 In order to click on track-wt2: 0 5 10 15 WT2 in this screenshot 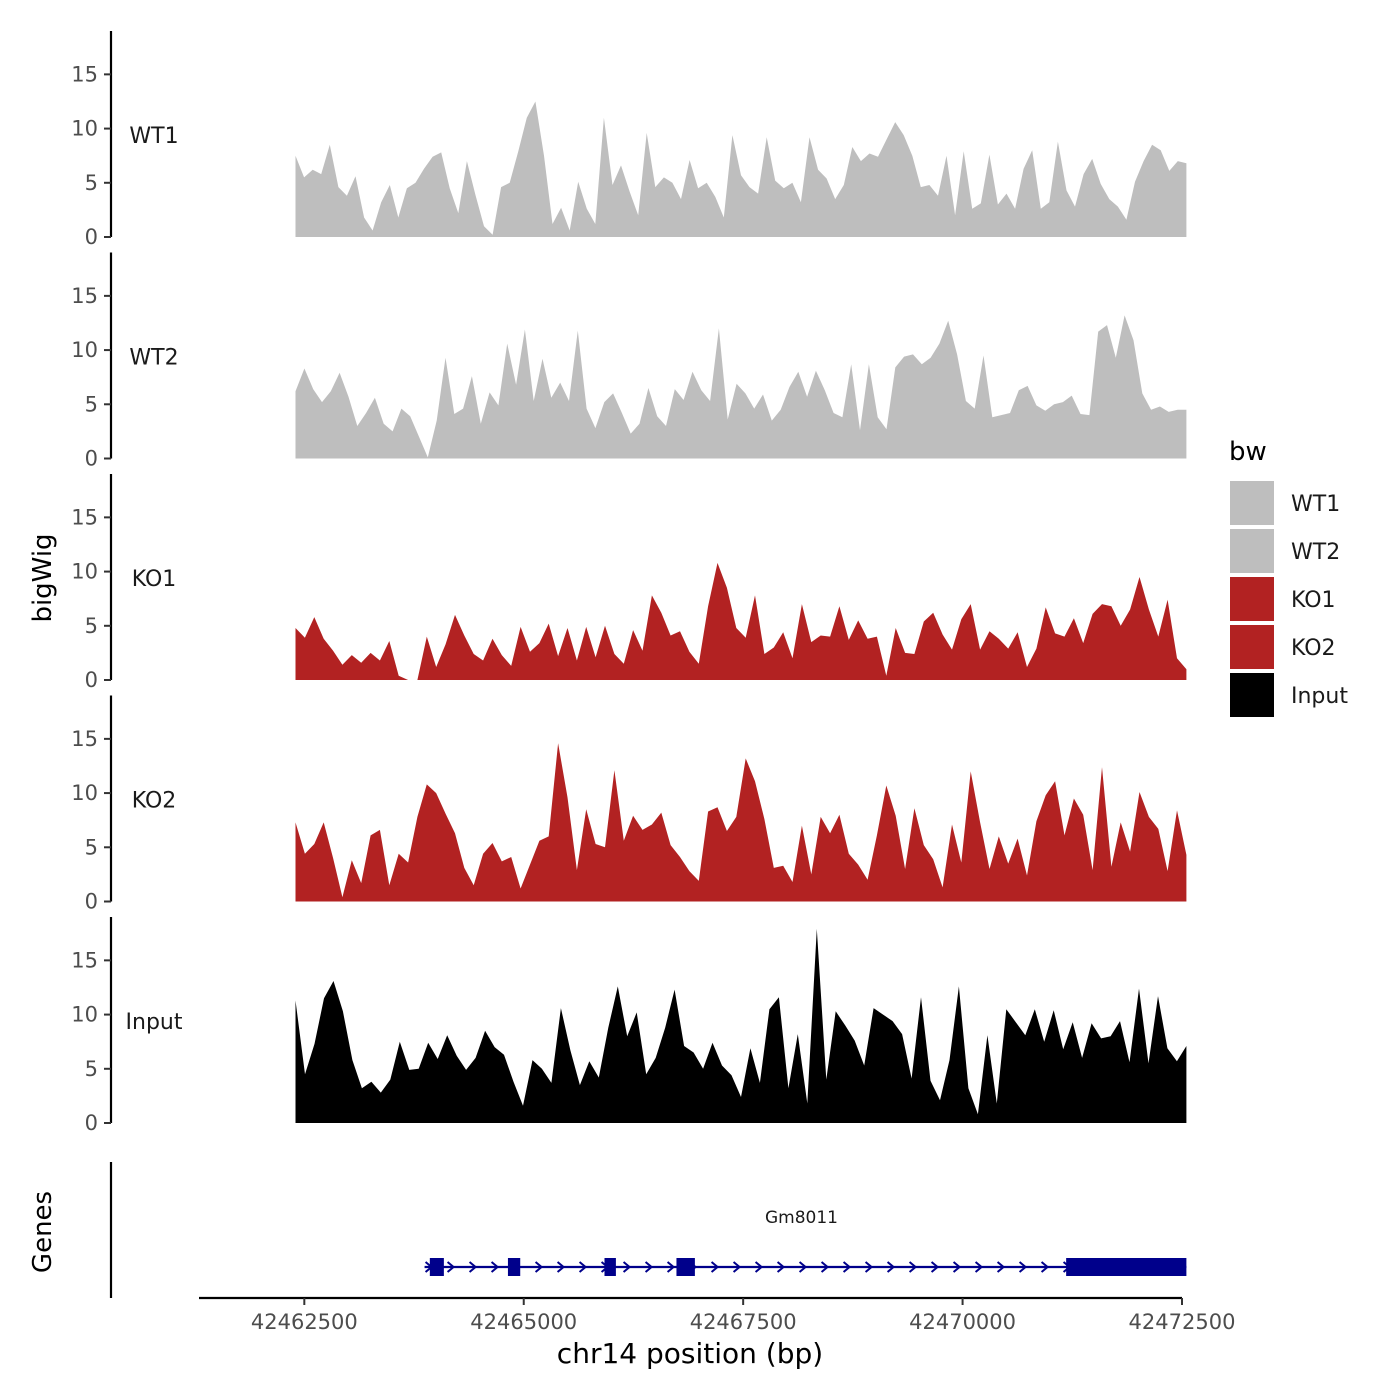, I will do `click(629, 361)`.